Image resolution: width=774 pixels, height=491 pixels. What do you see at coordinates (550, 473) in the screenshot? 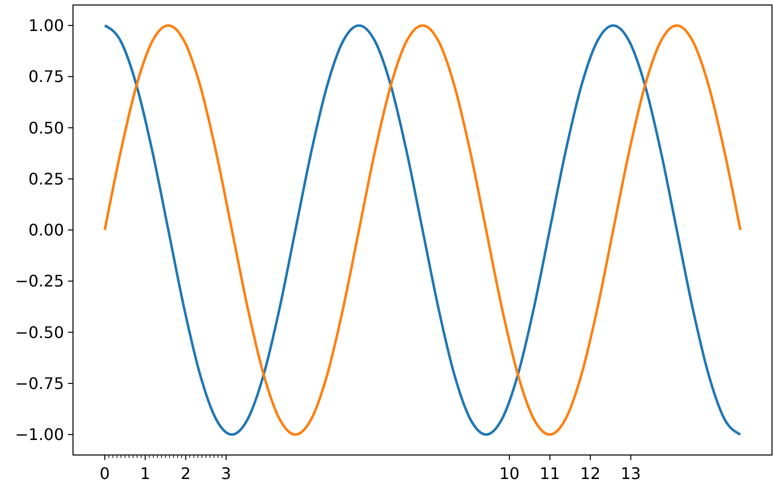
I see `x-tick-label: 11` at bounding box center [550, 473].